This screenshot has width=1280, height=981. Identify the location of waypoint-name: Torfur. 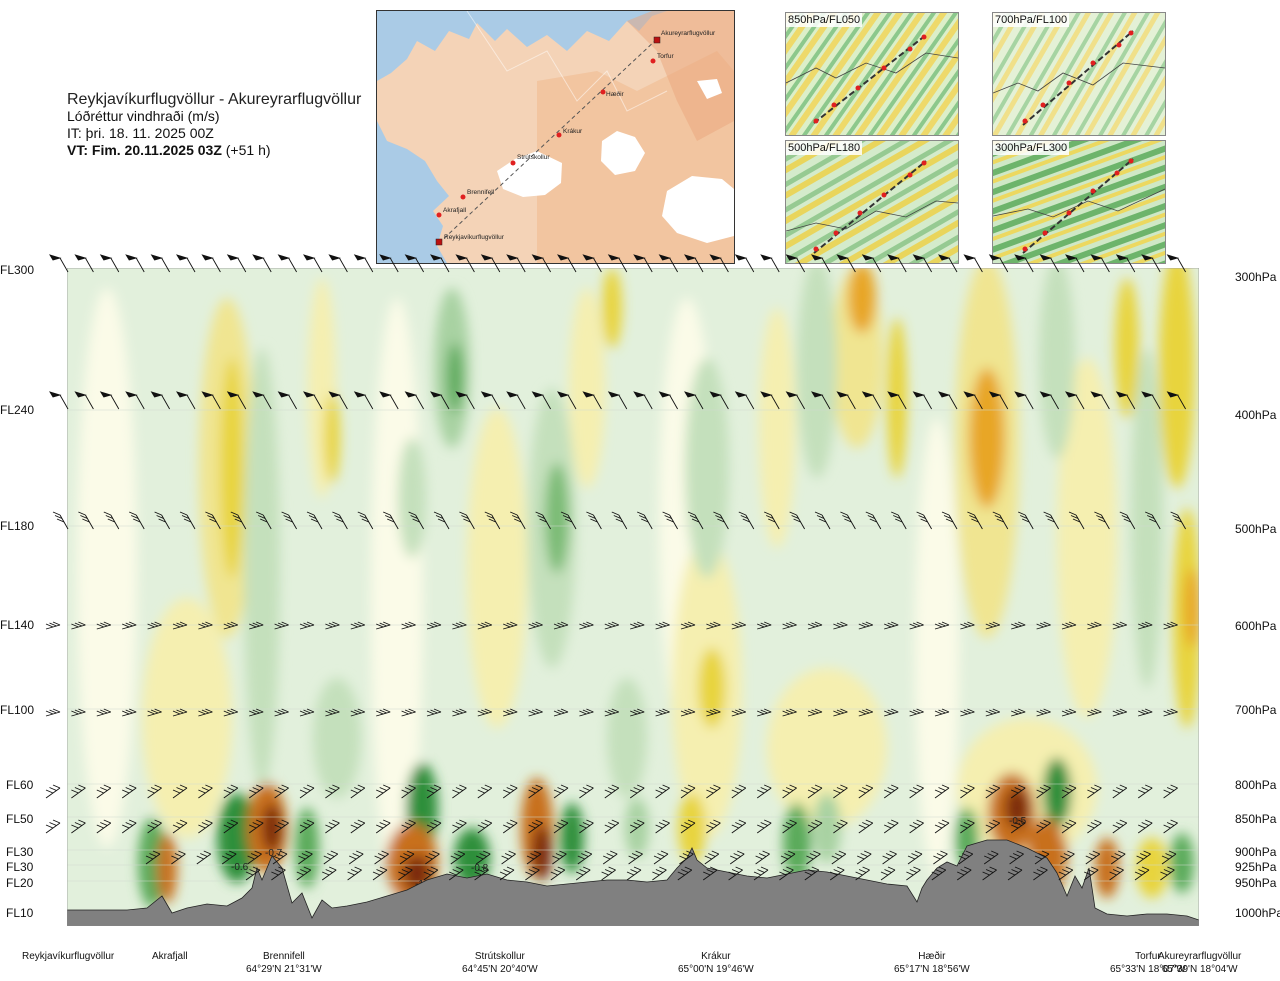
(1148, 956).